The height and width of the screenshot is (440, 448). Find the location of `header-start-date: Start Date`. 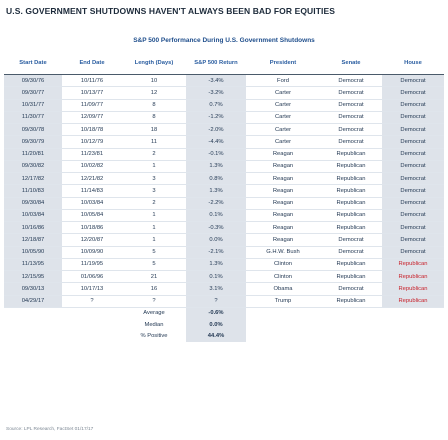

header-start-date: Start Date is located at coordinates (33, 63).